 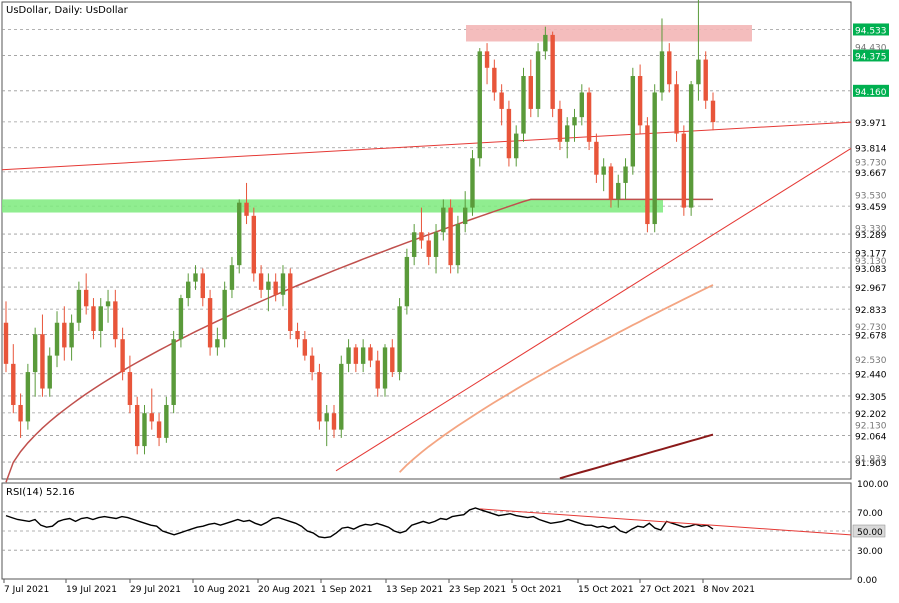 I want to click on x-tick-label: 13 Sep 2021, so click(x=414, y=590).